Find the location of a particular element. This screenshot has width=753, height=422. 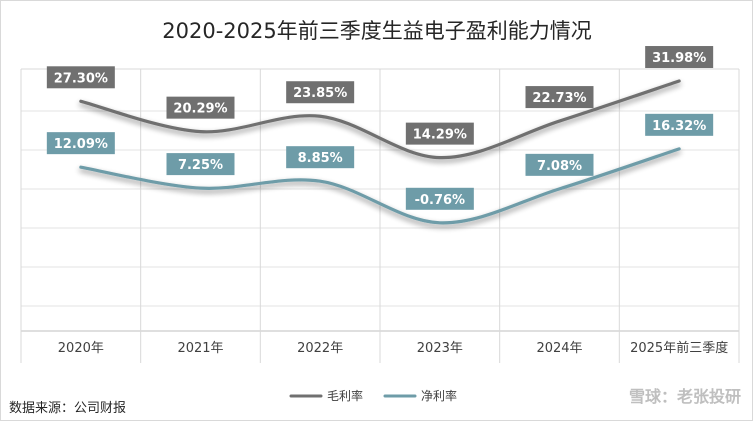

data-label-text: 27.30% is located at coordinates (81, 78).